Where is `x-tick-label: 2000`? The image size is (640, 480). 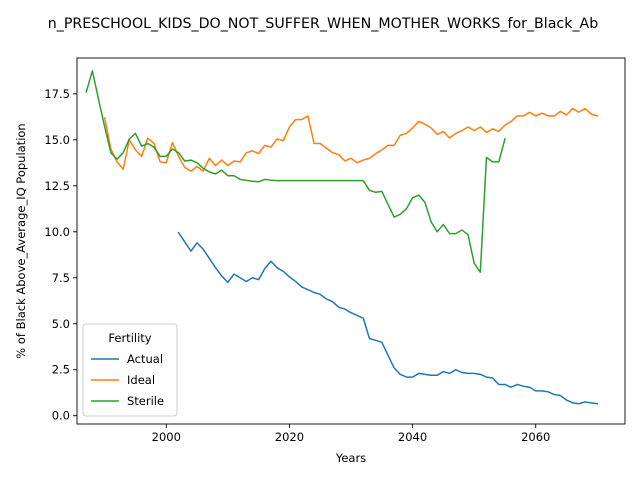
x-tick-label: 2000 is located at coordinates (166, 437).